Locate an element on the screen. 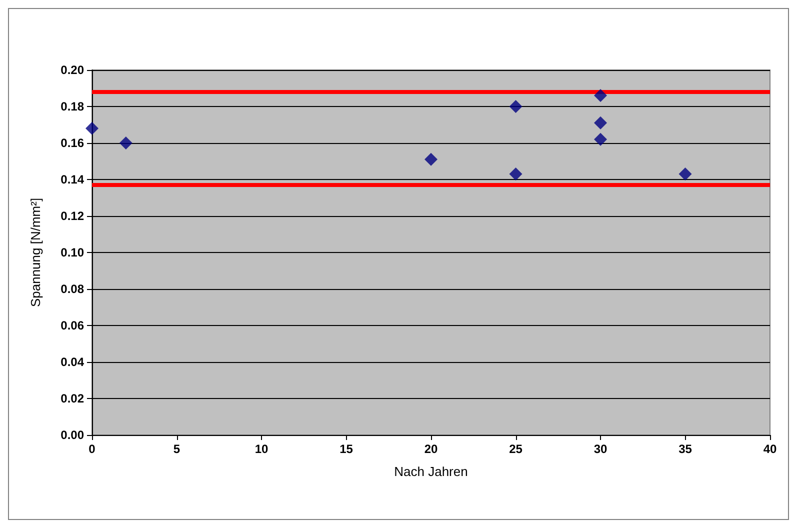  y-tick-label: 0.08 is located at coordinates (72, 289).